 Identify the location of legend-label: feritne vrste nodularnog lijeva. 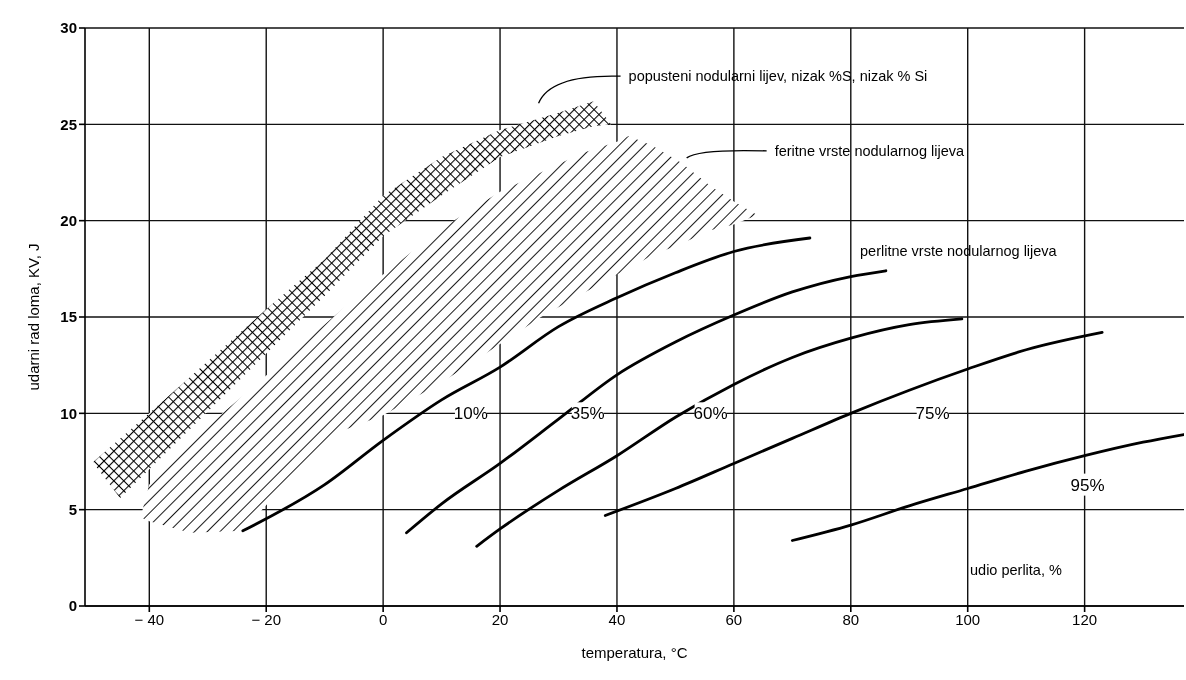
(869, 150).